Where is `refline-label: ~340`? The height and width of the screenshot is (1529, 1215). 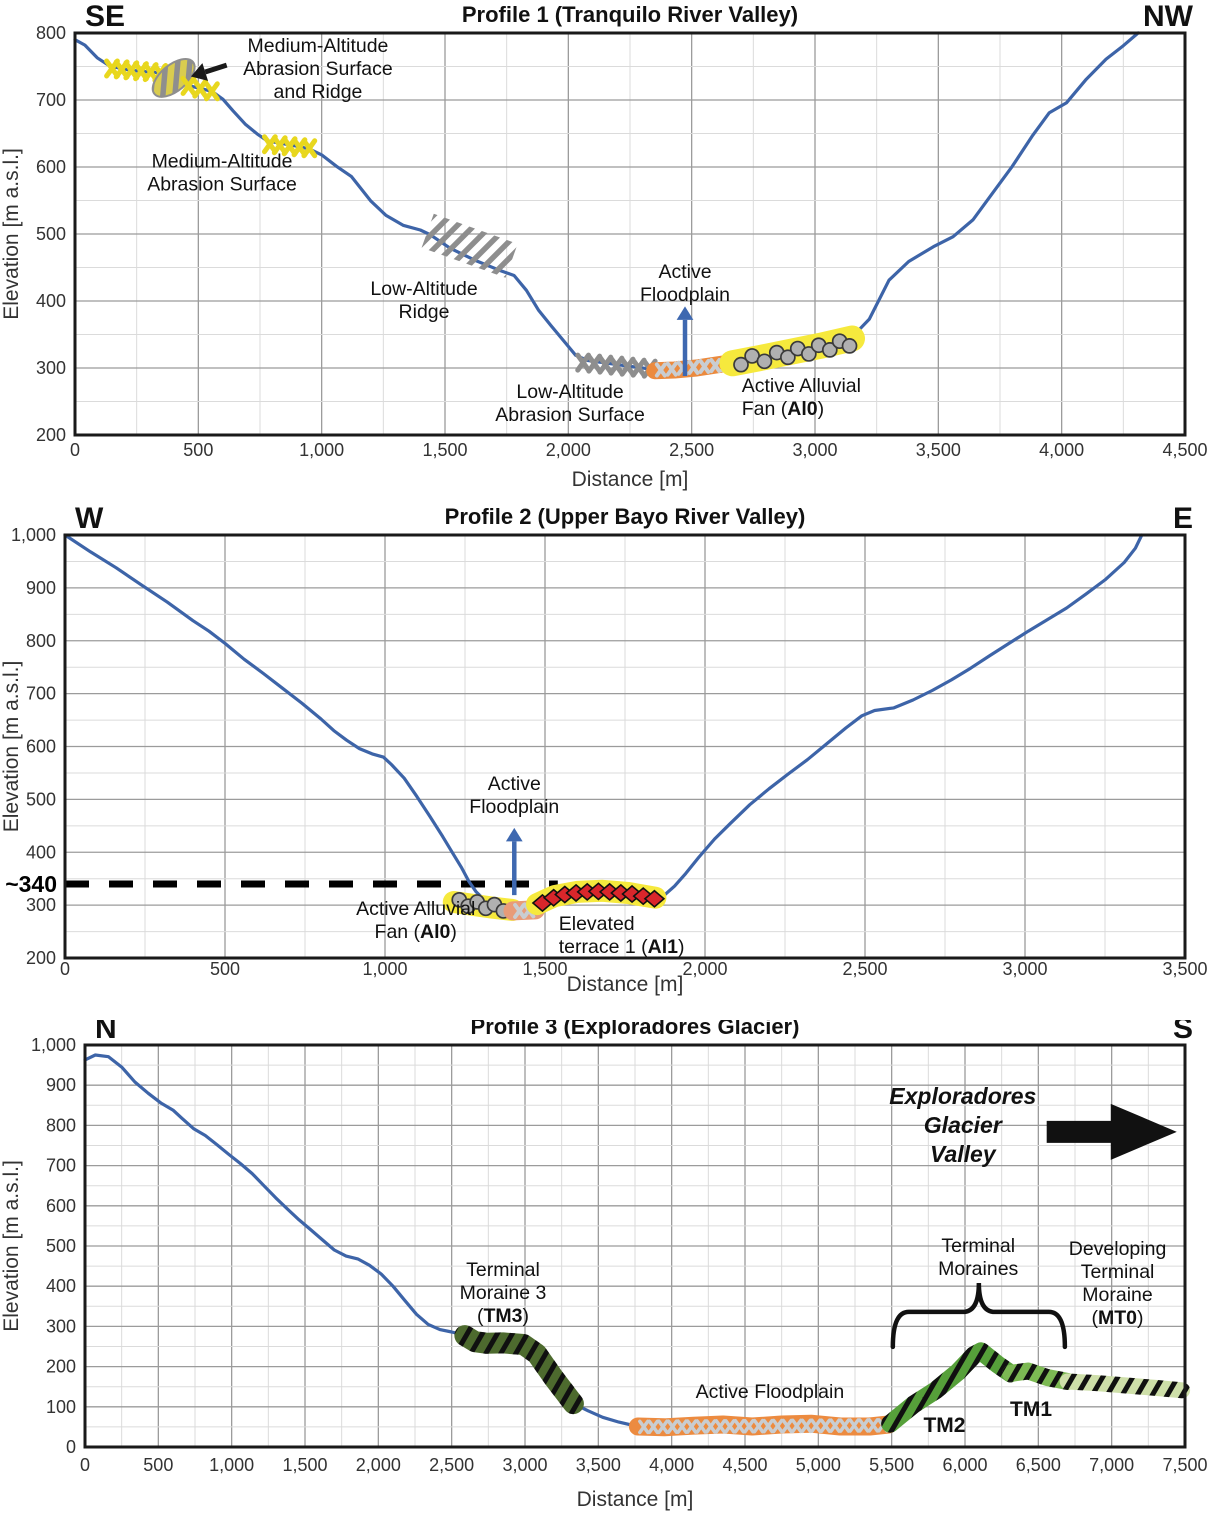
refline-label: ~340 is located at coordinates (31, 884).